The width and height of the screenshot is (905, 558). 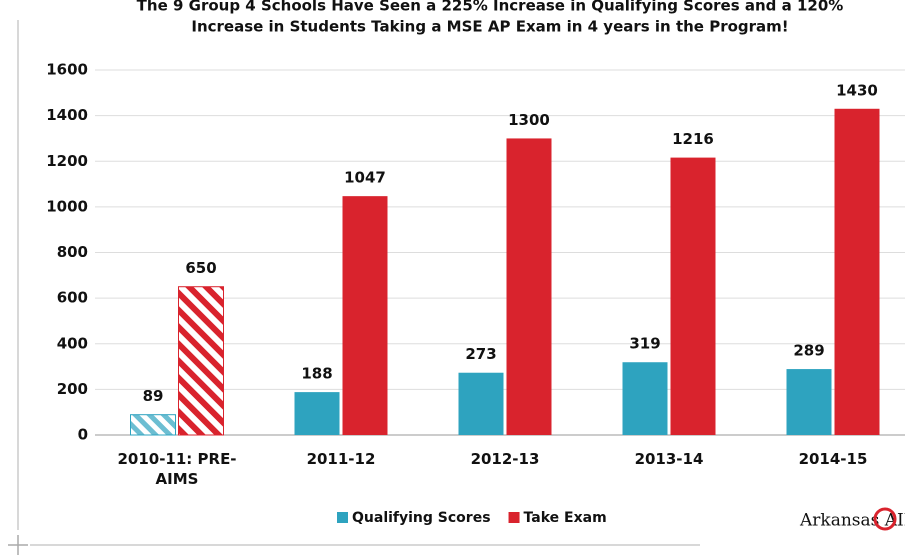 What do you see at coordinates (857, 90) in the screenshot?
I see `value-label: 1430` at bounding box center [857, 90].